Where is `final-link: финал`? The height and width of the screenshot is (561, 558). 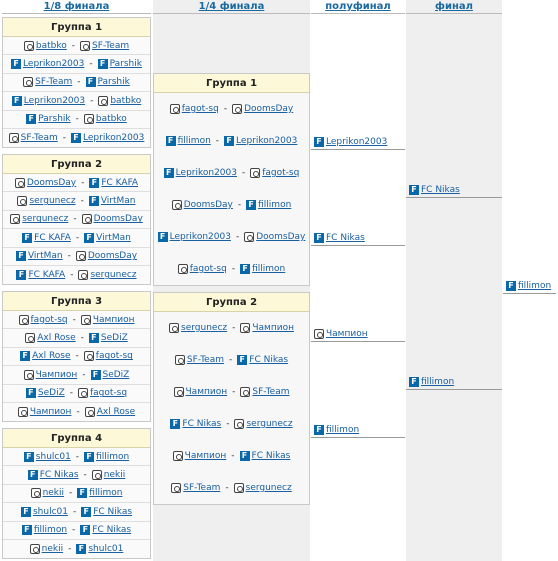
final-link: финал is located at coordinates (454, 6).